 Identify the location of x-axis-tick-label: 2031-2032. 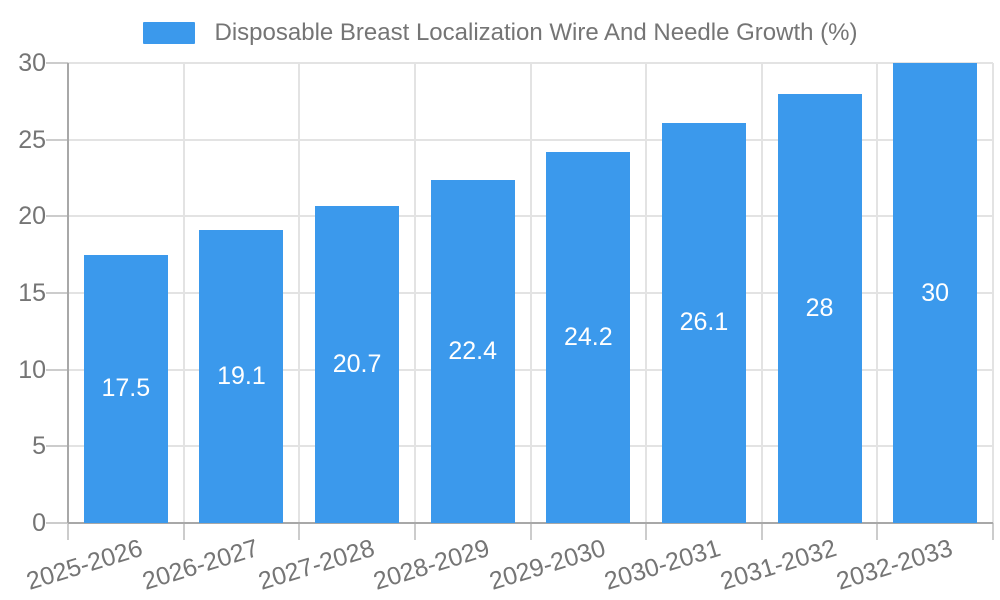
(778, 565).